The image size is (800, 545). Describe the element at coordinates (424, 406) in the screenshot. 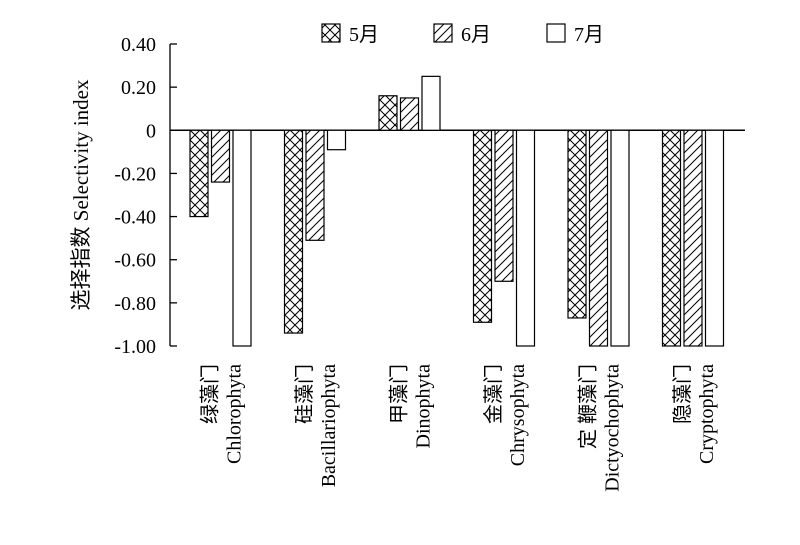

I see `category-label-en: Dinophyta` at that location.